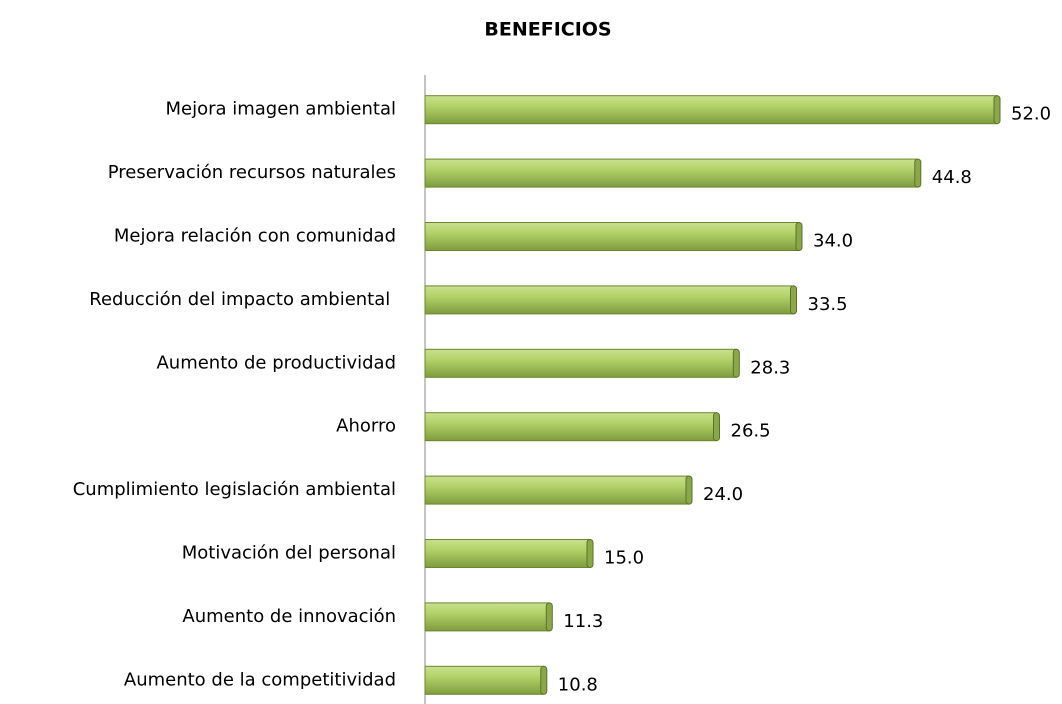 The image size is (1062, 704). I want to click on y-tick-label: Cumplimiento legislación ambiental, so click(234, 489).